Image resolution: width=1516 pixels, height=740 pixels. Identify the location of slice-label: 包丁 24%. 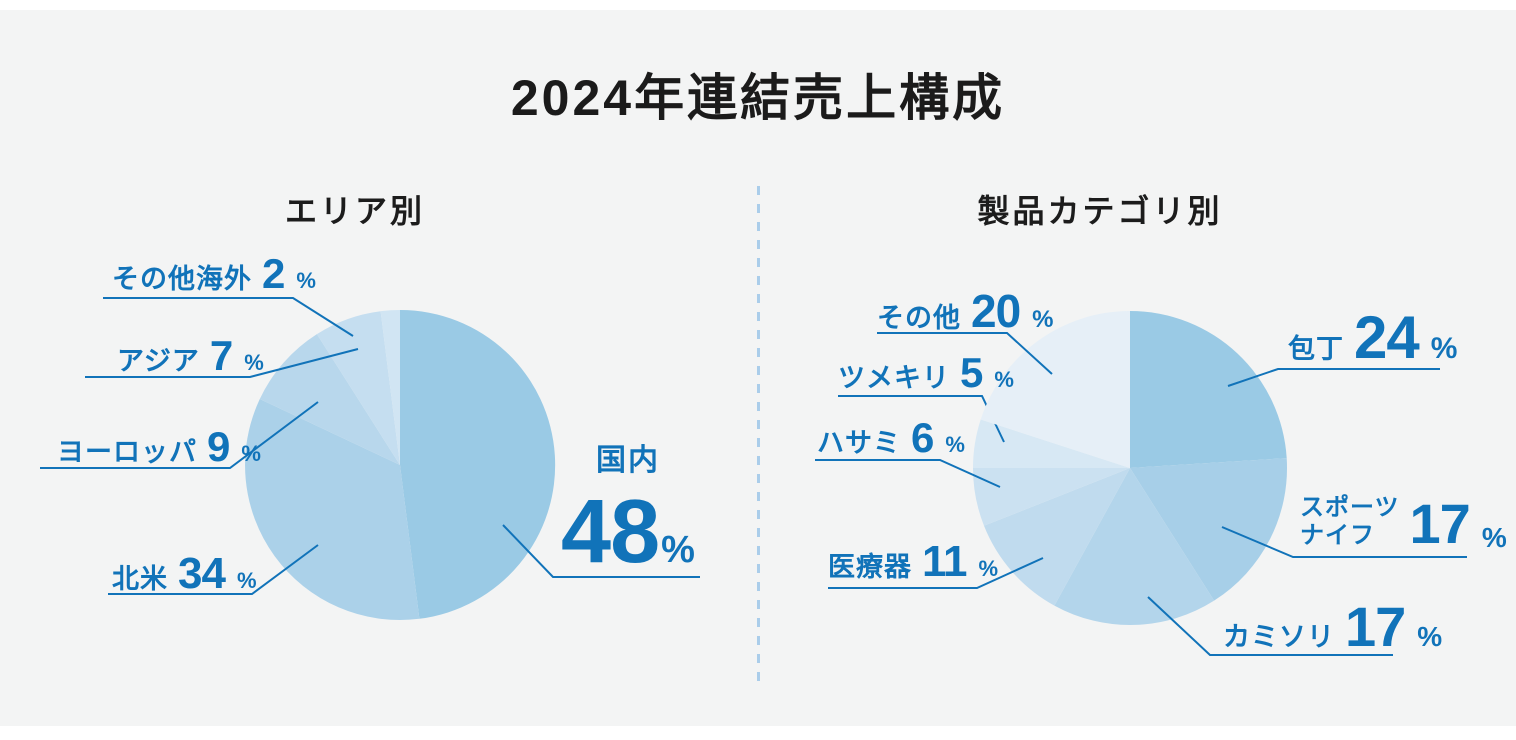
(1372, 338).